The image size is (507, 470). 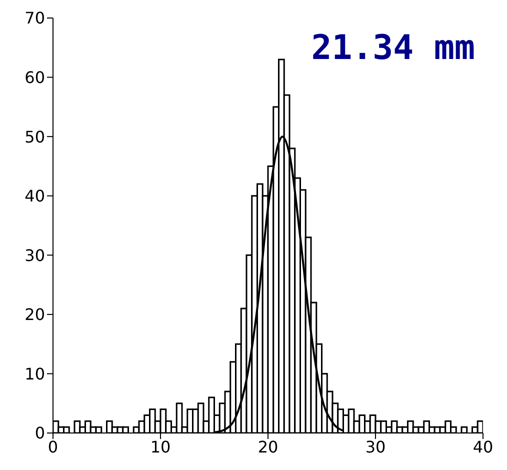 What do you see at coordinates (34, 77) in the screenshot?
I see `y-tick-label: 60` at bounding box center [34, 77].